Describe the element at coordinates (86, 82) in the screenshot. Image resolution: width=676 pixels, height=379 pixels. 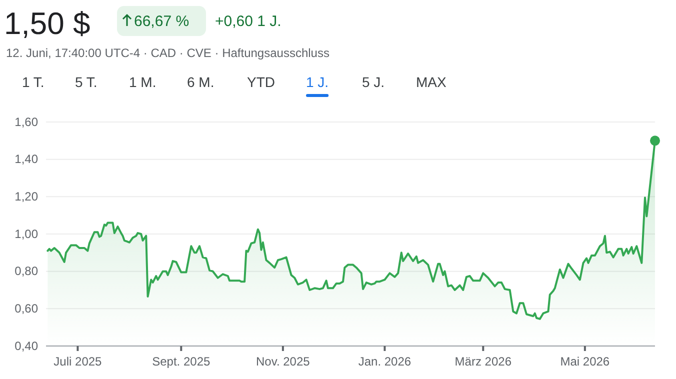
I see `text: 5 T.` at that location.